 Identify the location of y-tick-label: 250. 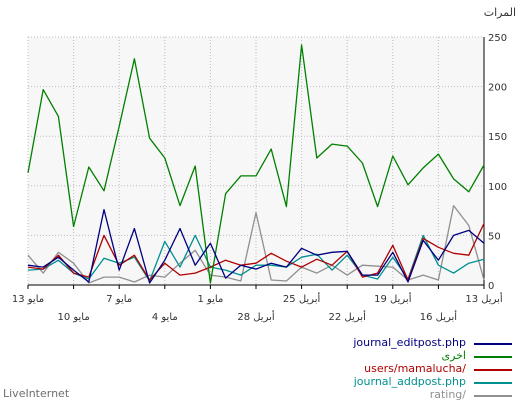
(497, 38).